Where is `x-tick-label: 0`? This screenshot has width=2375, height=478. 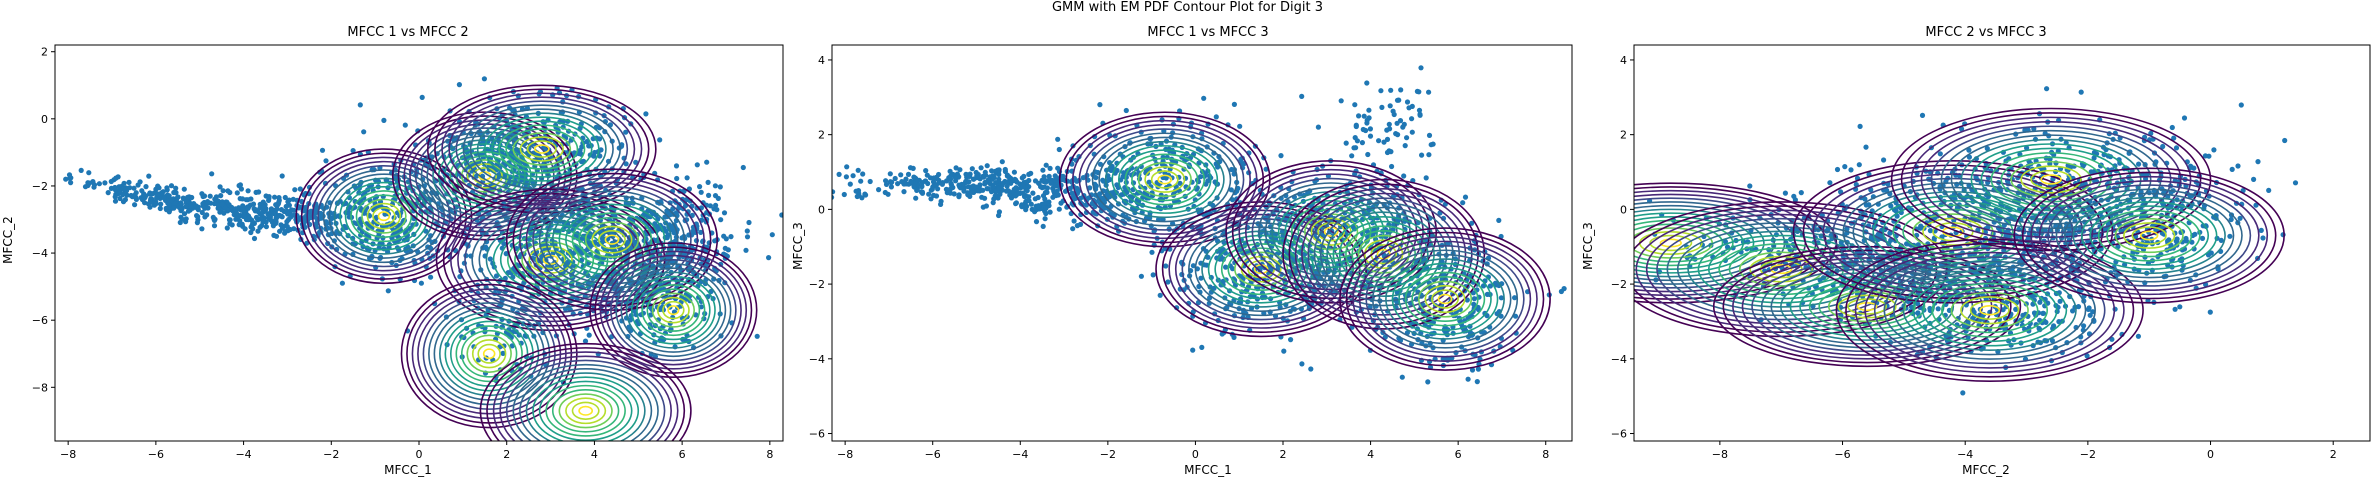
x-tick-label: 0 is located at coordinates (419, 454).